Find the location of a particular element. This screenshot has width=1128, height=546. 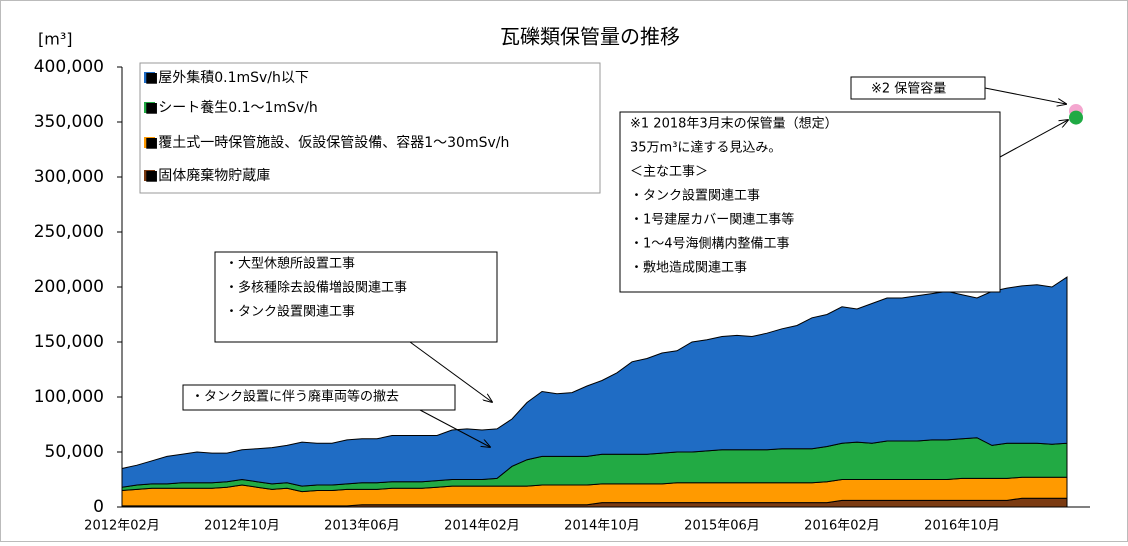

x-tick-label: 2014年10月 is located at coordinates (602, 526).